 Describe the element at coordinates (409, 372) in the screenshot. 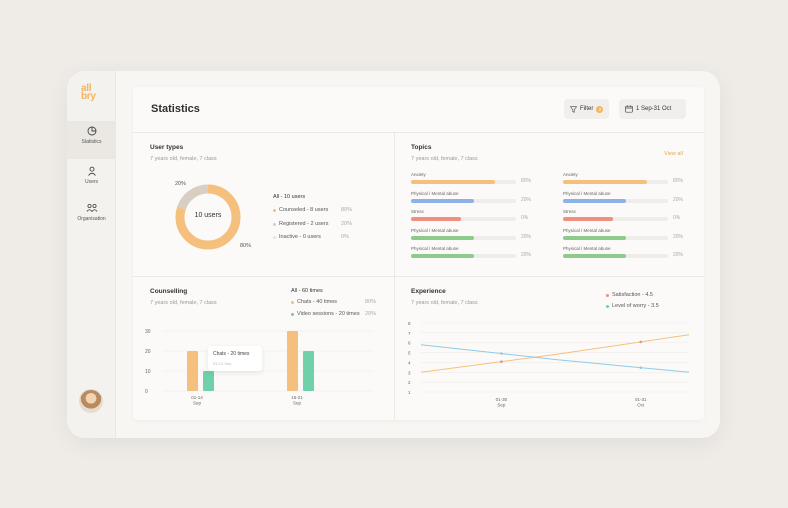

I see `y-tick-label: 3` at that location.